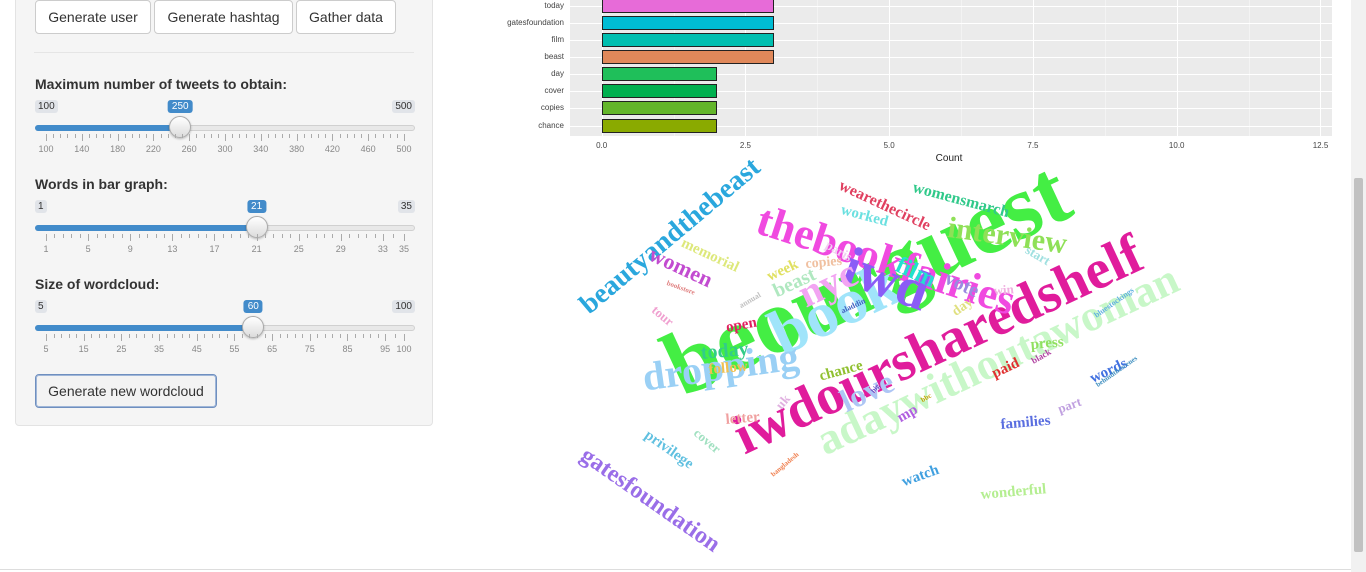 This screenshot has width=1366, height=572. I want to click on slider-fill, so click(146, 228).